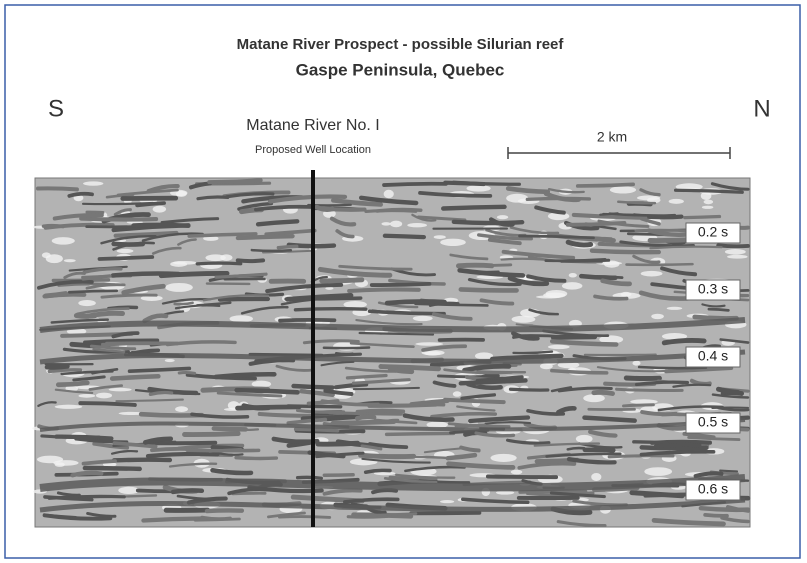 The image size is (807, 563). Describe the element at coordinates (313, 150) in the screenshot. I see `well-note: Proposed Well Location` at that location.